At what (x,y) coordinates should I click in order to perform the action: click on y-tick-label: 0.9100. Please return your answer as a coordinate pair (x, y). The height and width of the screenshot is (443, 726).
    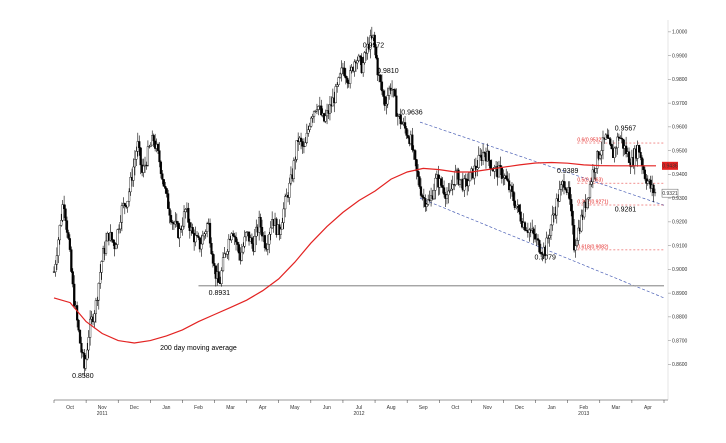
    Looking at the image, I should click on (680, 246).